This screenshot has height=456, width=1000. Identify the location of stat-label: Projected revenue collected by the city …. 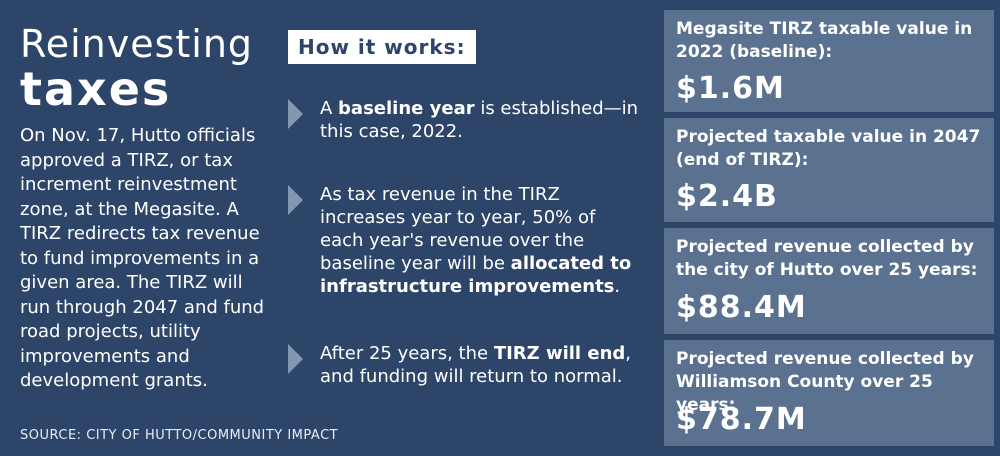
(827, 258).